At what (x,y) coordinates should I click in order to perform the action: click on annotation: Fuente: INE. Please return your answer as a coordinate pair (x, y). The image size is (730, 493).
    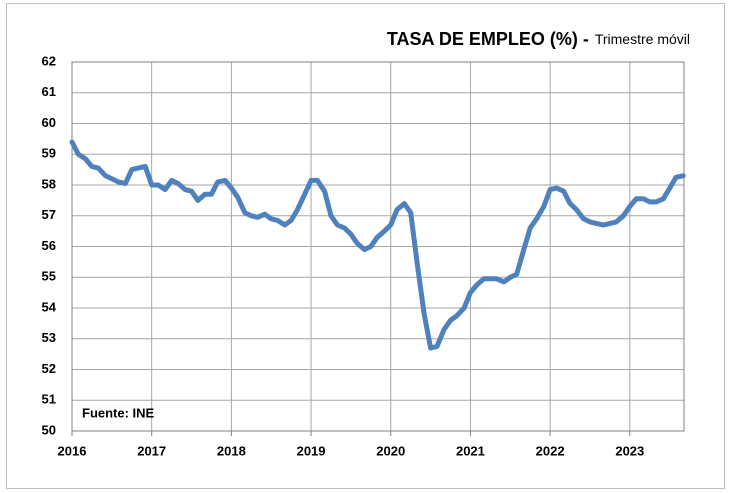
    Looking at the image, I should click on (118, 412).